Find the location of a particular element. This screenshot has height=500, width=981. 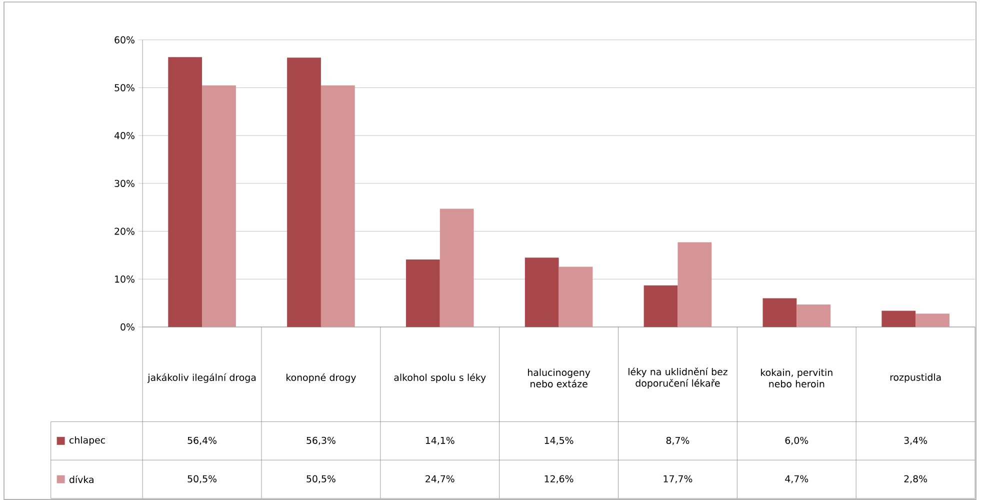

y-tick-label: 10% is located at coordinates (124, 278).